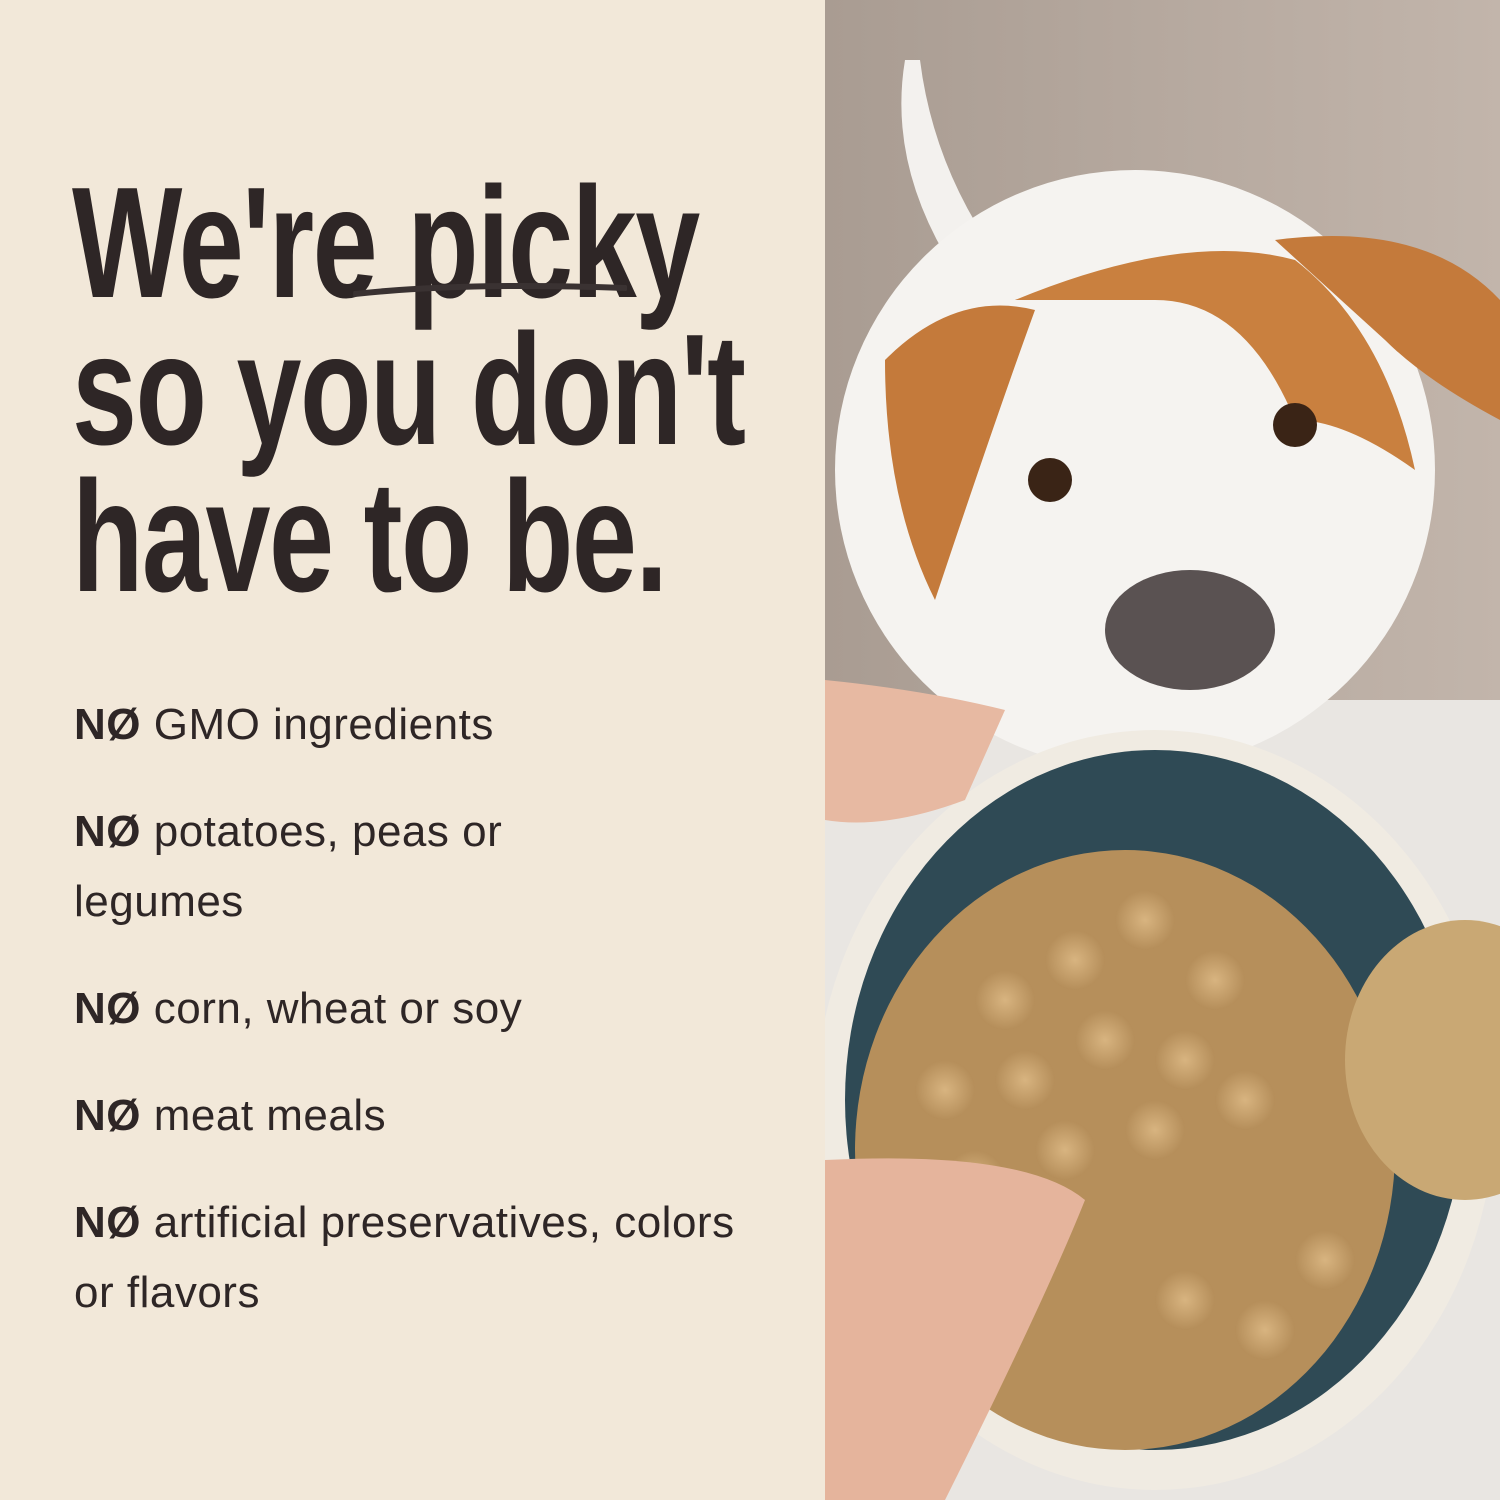  Describe the element at coordinates (284, 724) in the screenshot. I see `claim-item: NØ GMO ingredients` at that location.